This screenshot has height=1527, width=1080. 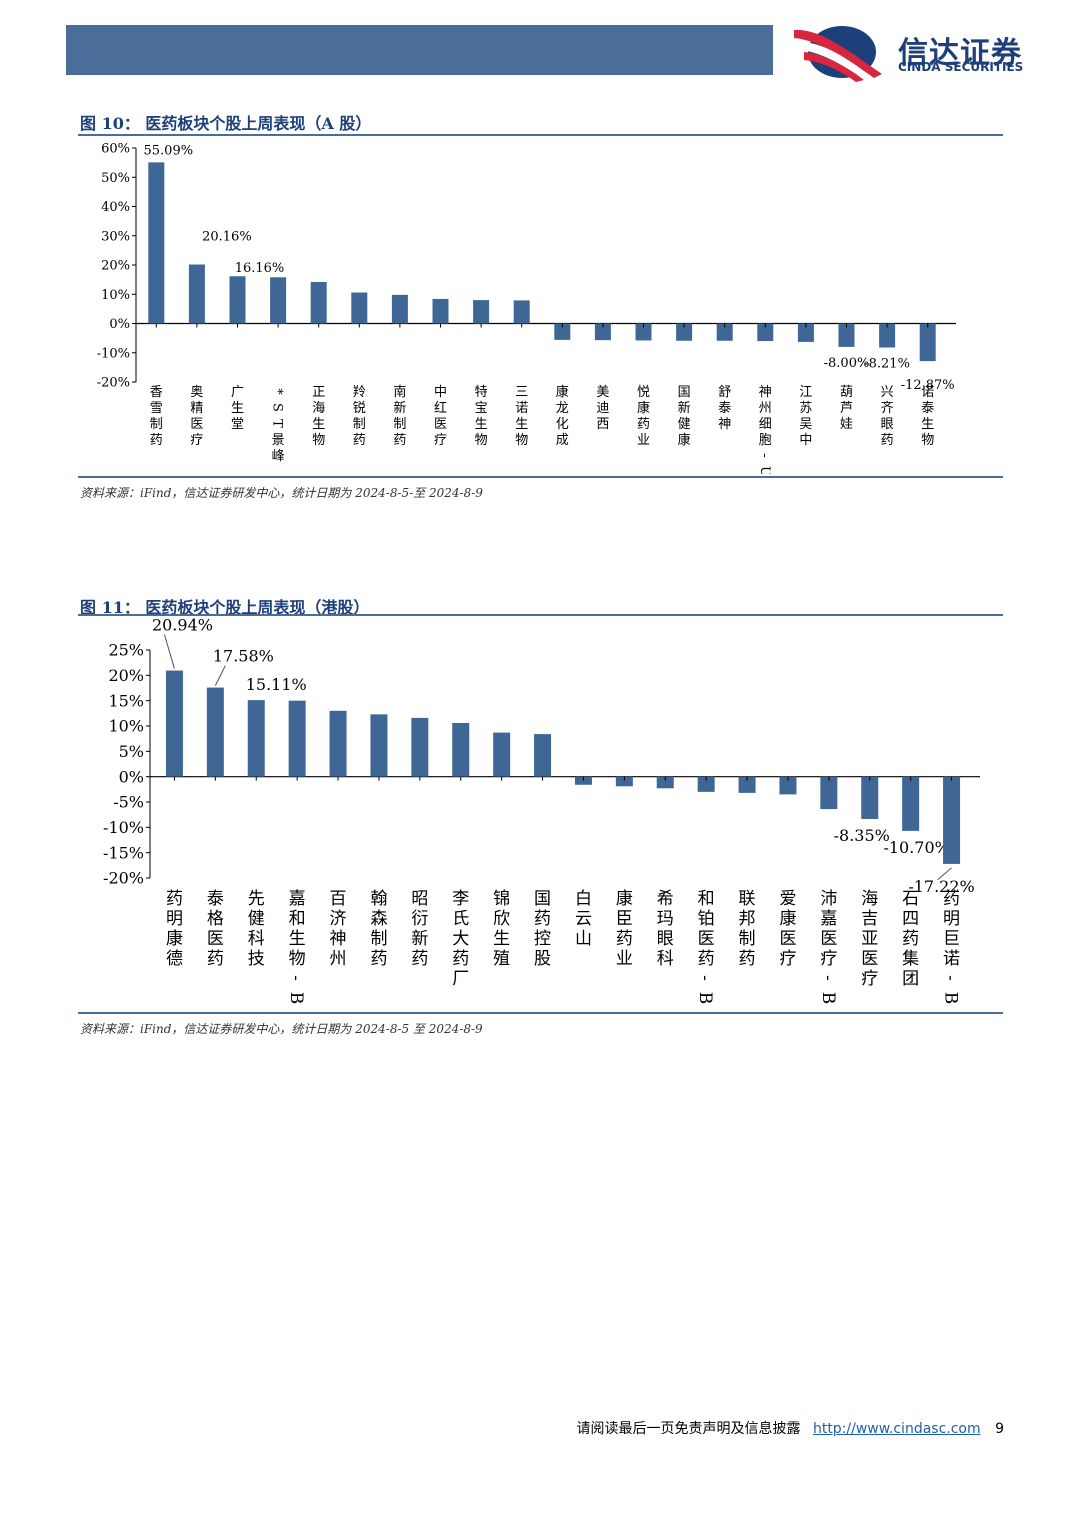 What do you see at coordinates (460, 919) in the screenshot?
I see `svg-text: 氏` at bounding box center [460, 919].